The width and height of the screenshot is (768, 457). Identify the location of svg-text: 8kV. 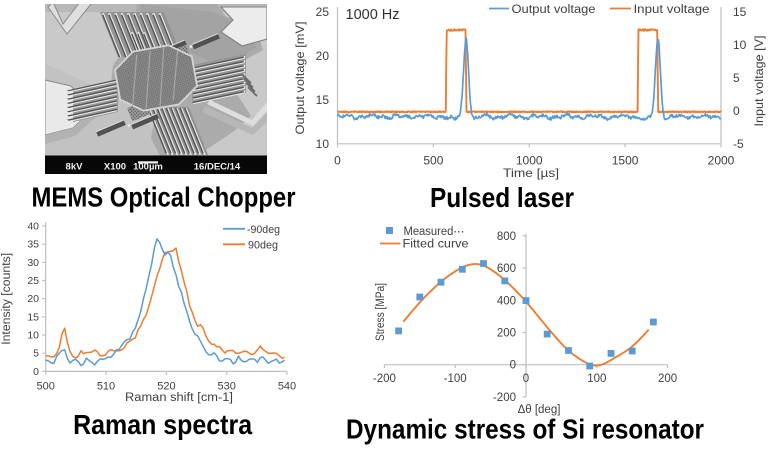
(75, 167).